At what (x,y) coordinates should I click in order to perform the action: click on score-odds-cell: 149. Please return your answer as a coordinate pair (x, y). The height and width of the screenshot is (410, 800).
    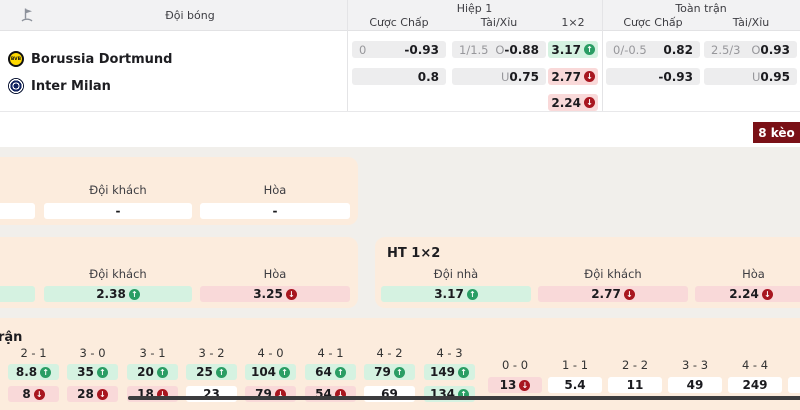
    Looking at the image, I should click on (449, 372).